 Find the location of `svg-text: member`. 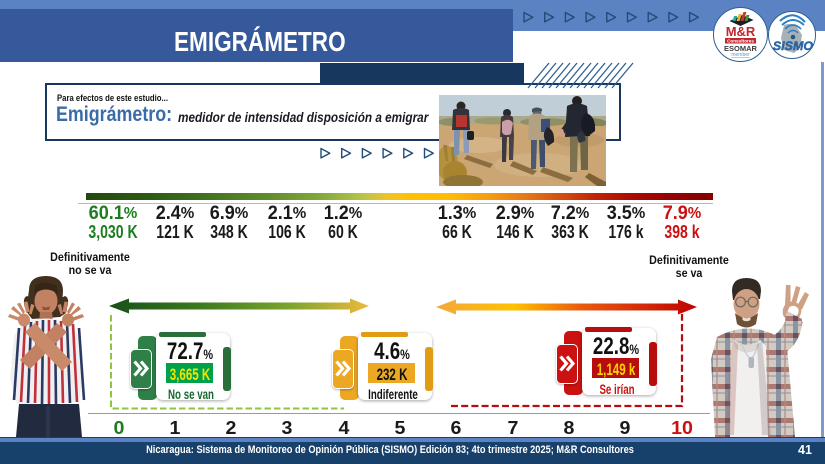

svg-text: member is located at coordinates (740, 55).